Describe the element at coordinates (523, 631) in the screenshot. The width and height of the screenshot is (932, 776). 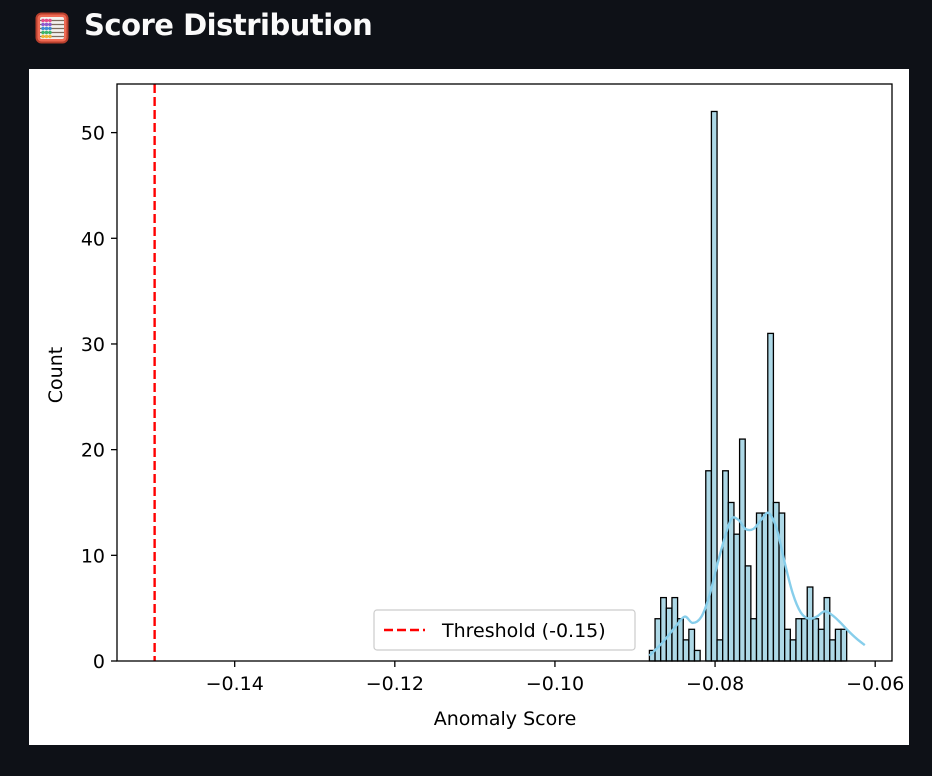
I see `legend-label: Threshold (-0.15)` at that location.